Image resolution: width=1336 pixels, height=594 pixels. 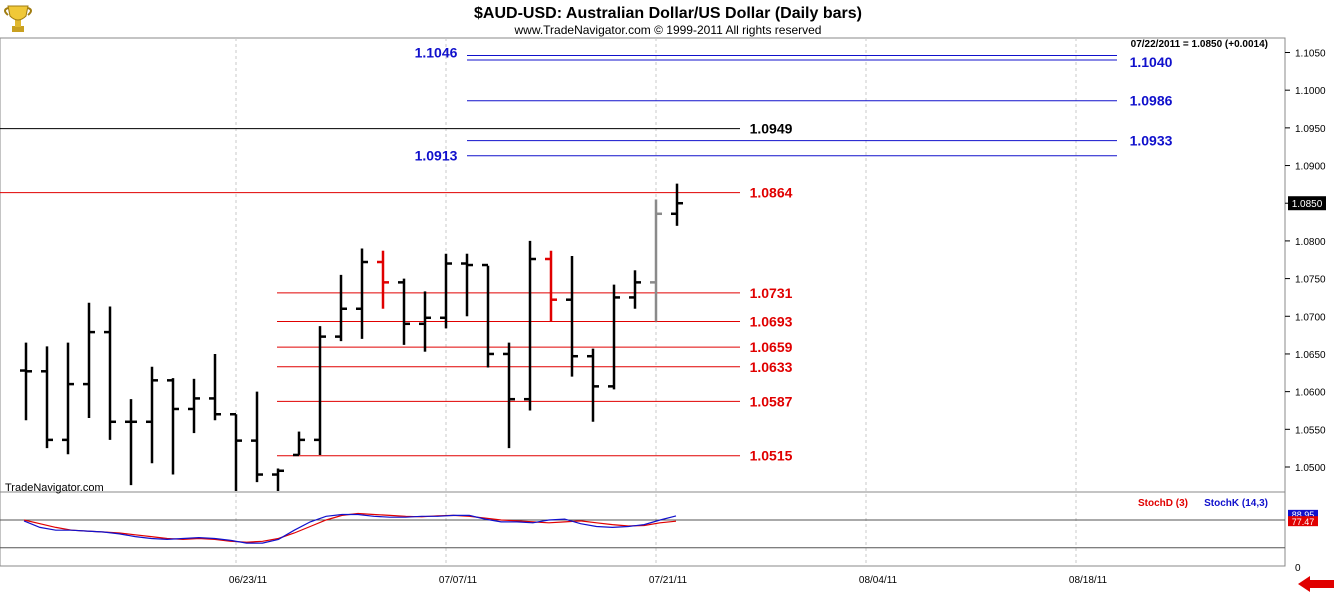 I want to click on y-tick-label: 1.0900, so click(x=1310, y=167).